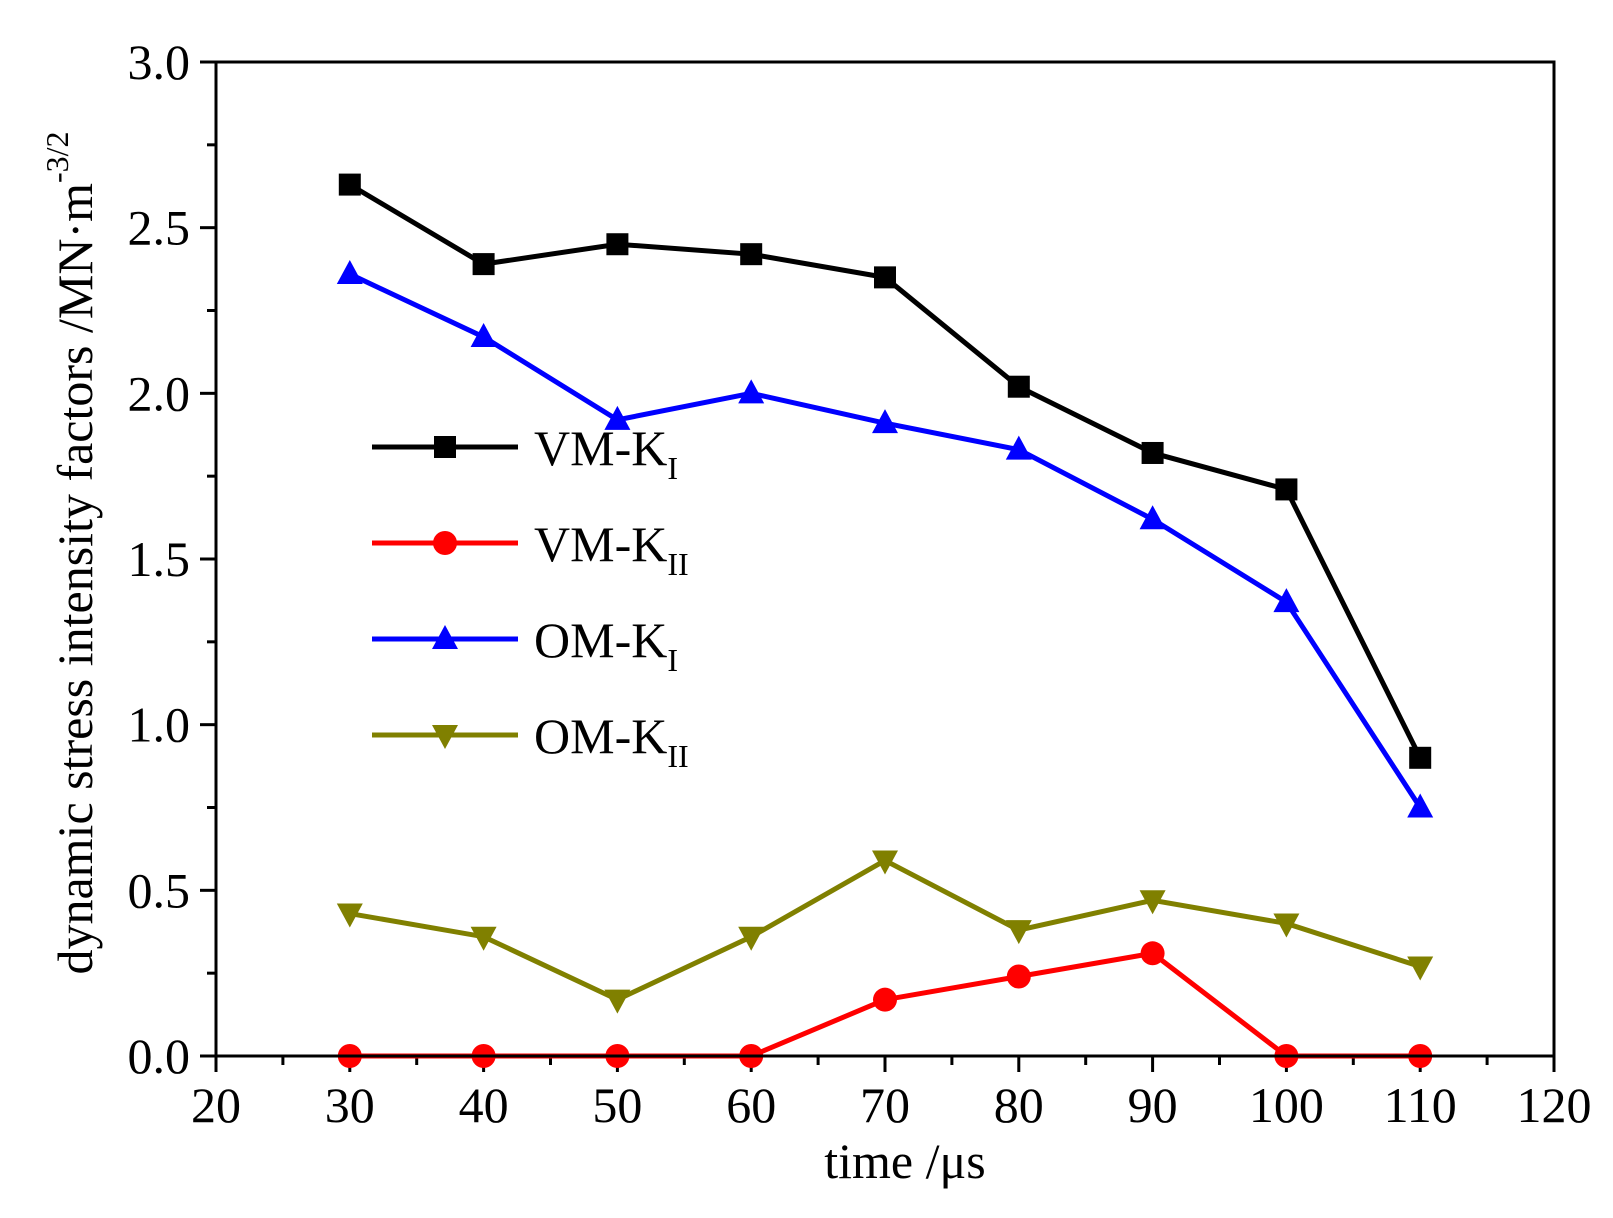 The height and width of the screenshot is (1218, 1613). Describe the element at coordinates (606, 453) in the screenshot. I see `legend-label: VM-KI` at that location.